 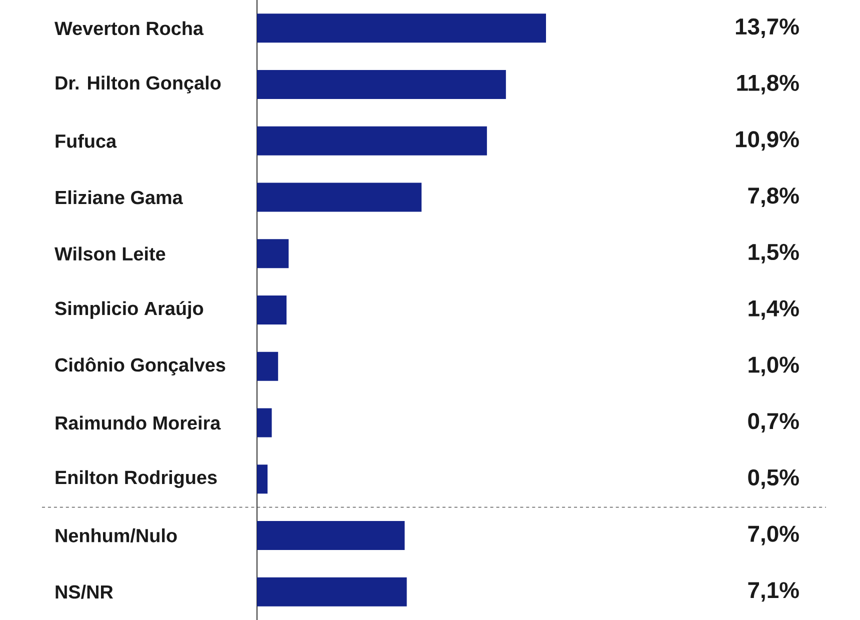 I want to click on data-label: 1,0%, so click(x=773, y=366).